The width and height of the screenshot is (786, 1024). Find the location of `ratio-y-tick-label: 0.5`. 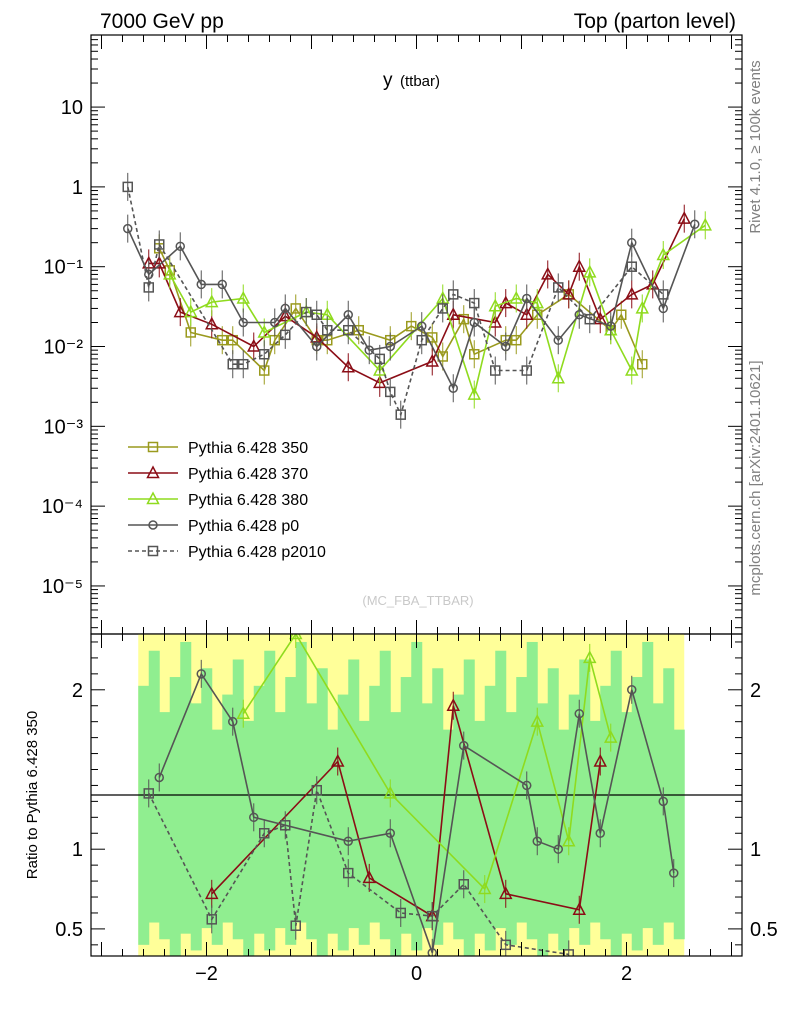

ratio-y-tick-label: 0.5 is located at coordinates (69, 930).